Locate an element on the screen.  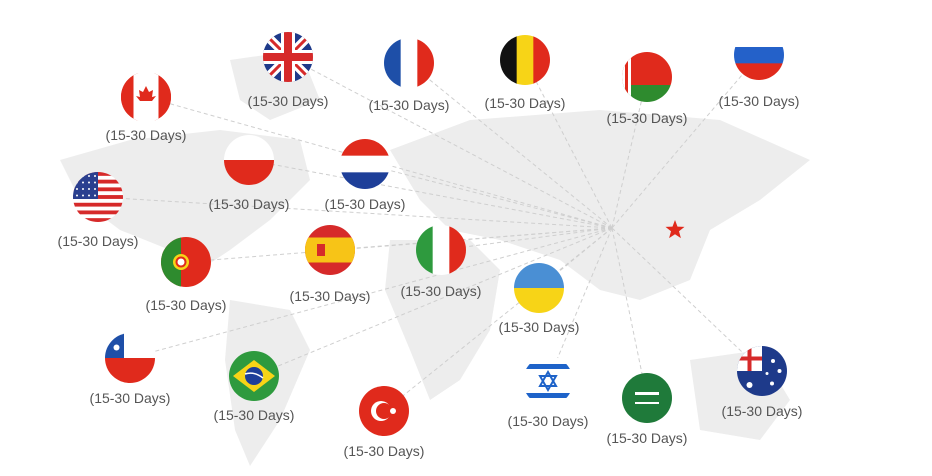
saudi-arabia-flag-icon is located at coordinates (647, 398).